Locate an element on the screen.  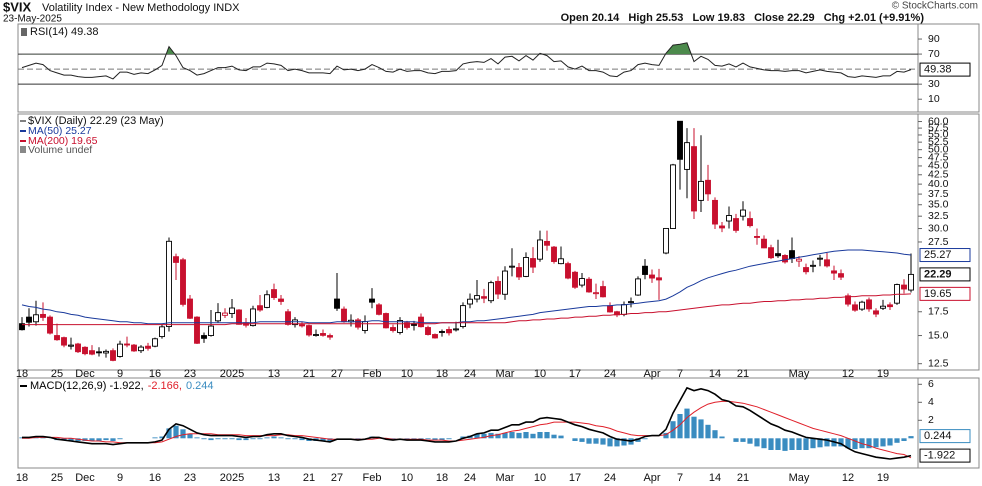
symbol: $VIX is located at coordinates (17, 7).